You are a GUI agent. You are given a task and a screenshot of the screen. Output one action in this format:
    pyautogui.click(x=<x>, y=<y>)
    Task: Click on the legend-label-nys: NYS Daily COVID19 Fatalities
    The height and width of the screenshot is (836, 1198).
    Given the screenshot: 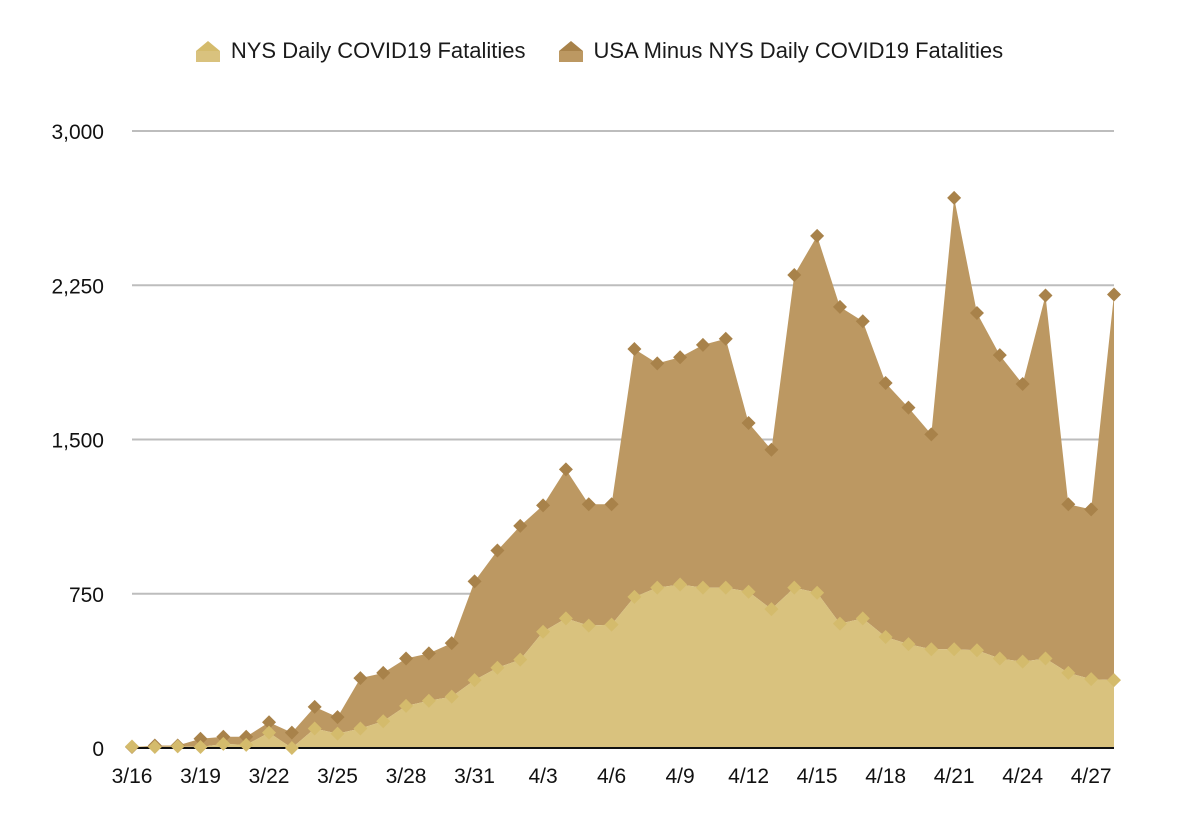 What is the action you would take?
    pyautogui.click(x=378, y=50)
    